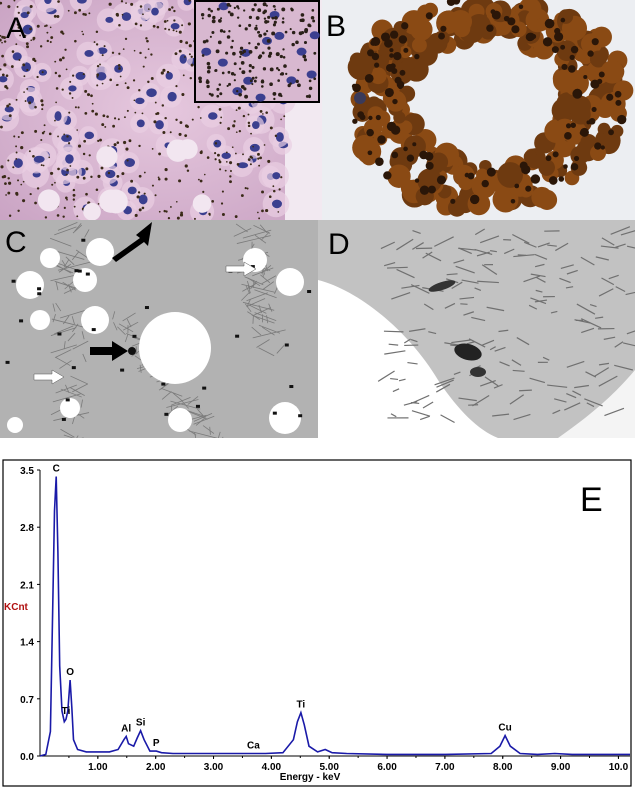  I want to click on y-tick-label: 0.0, so click(27, 757).